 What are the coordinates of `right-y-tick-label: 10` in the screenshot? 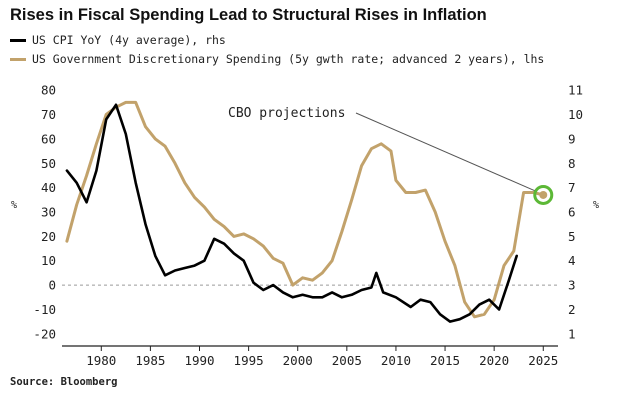 It's located at (575, 114).